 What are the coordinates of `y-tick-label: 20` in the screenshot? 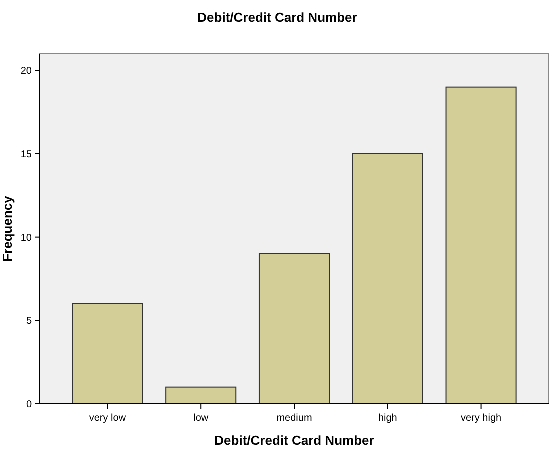 It's located at (26, 72).